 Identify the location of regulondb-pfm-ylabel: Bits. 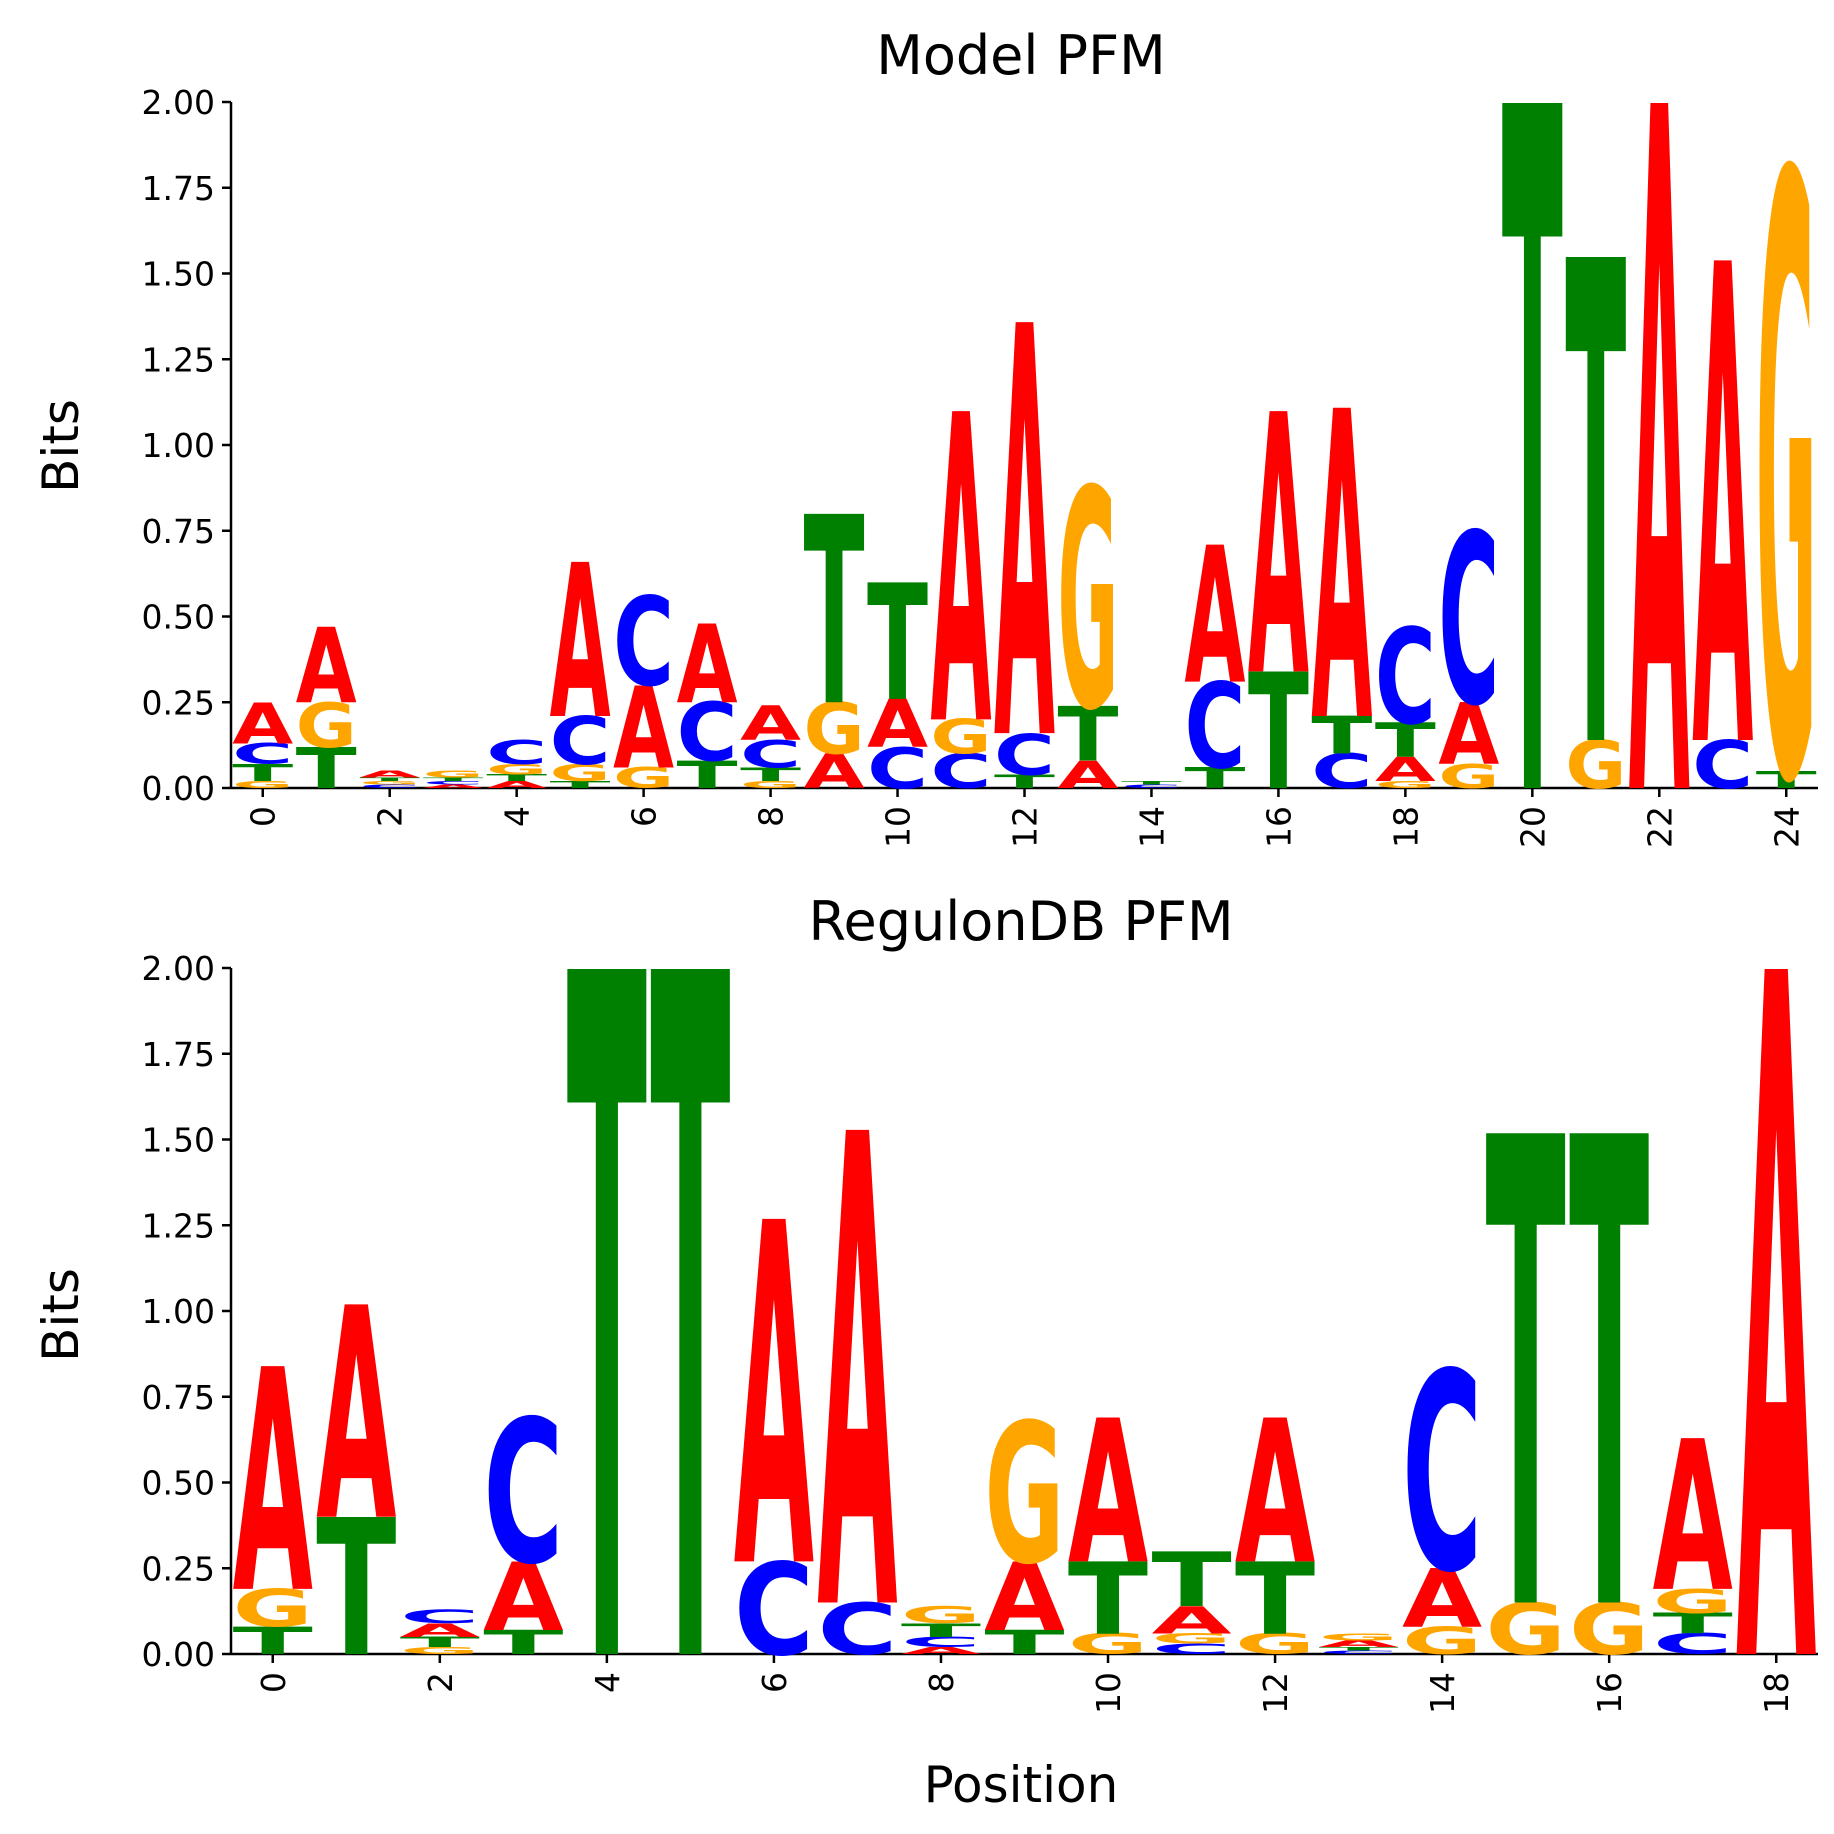
(61, 1315).